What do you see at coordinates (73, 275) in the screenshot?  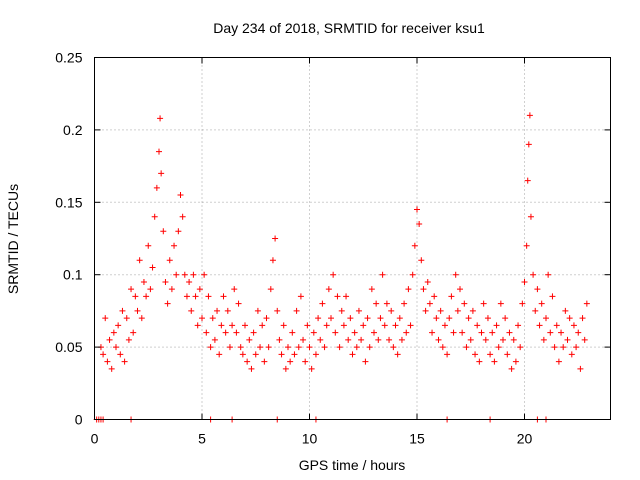 I see `y-tick-label: 0.1` at bounding box center [73, 275].